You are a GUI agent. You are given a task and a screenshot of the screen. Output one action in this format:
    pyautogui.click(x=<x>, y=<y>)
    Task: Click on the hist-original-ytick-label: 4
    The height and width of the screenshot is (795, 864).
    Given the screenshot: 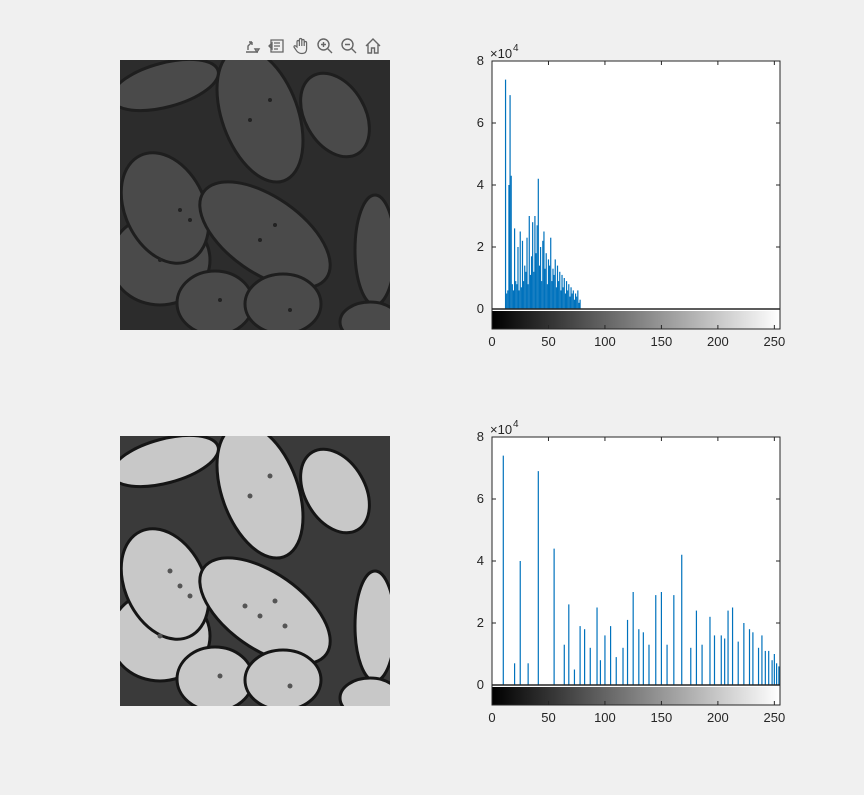 What is the action you would take?
    pyautogui.click(x=480, y=184)
    